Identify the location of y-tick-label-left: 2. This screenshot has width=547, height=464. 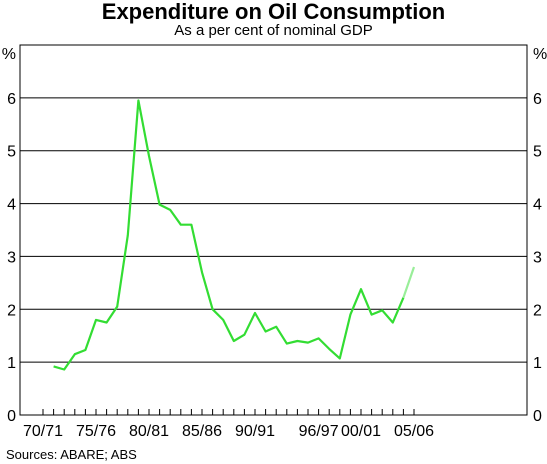
(11, 310).